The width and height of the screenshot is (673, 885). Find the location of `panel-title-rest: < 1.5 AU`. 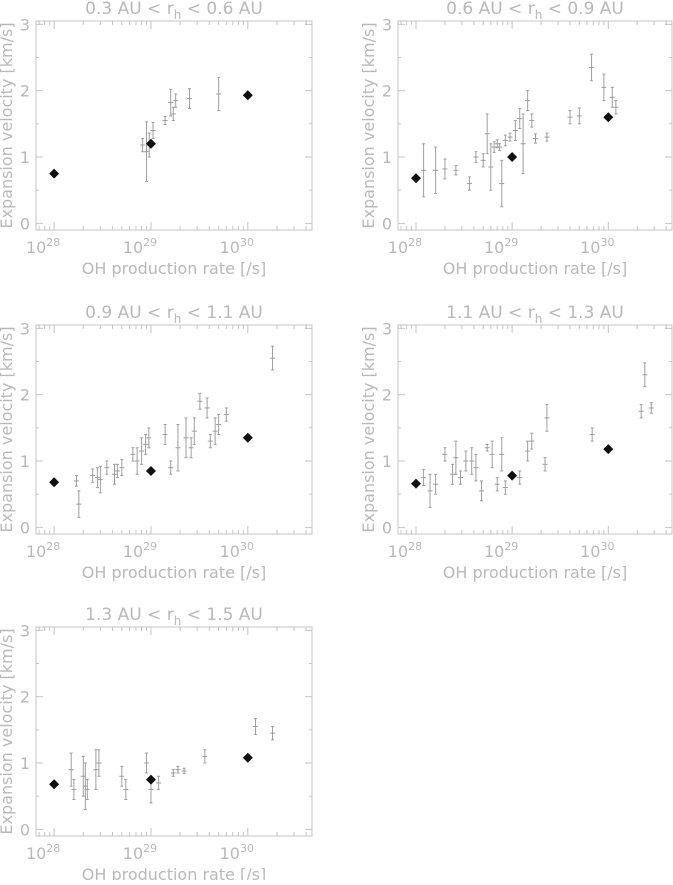

panel-title-rest: < 1.5 AU is located at coordinates (222, 615).